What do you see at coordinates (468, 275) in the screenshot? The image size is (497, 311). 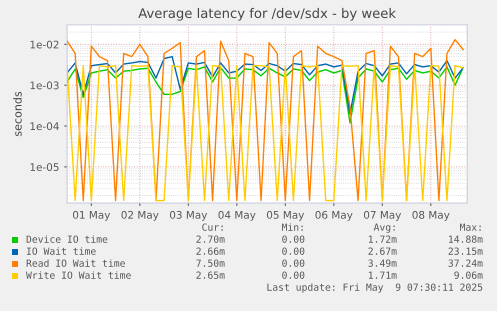 I see `text: 9.06m` at bounding box center [468, 275].